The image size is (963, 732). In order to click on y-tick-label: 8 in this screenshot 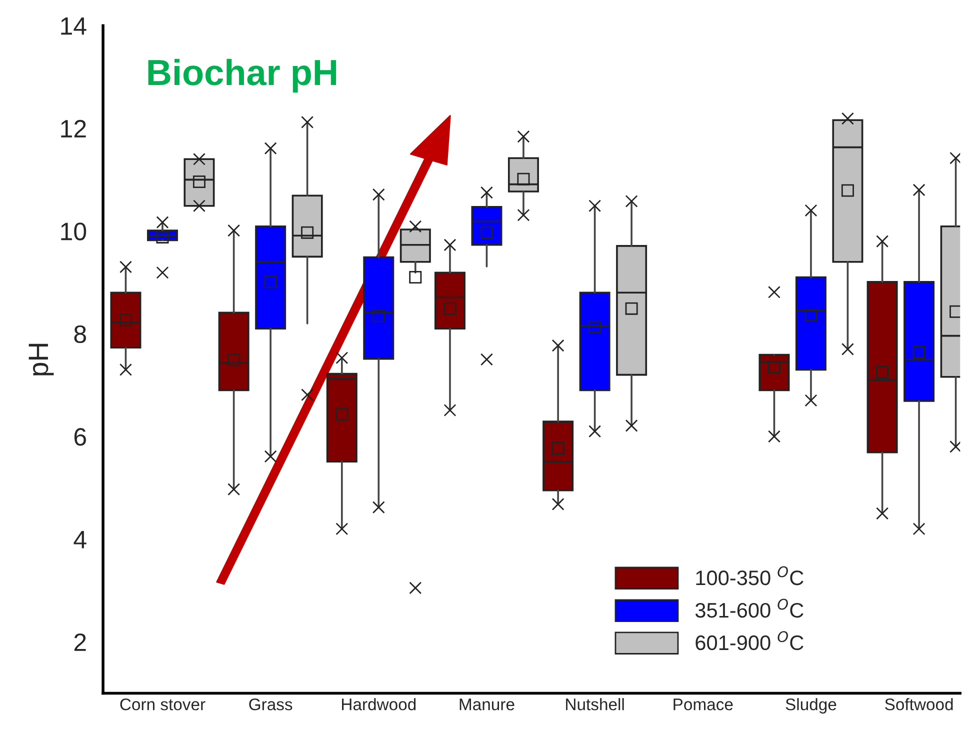, I will do `click(80, 334)`.